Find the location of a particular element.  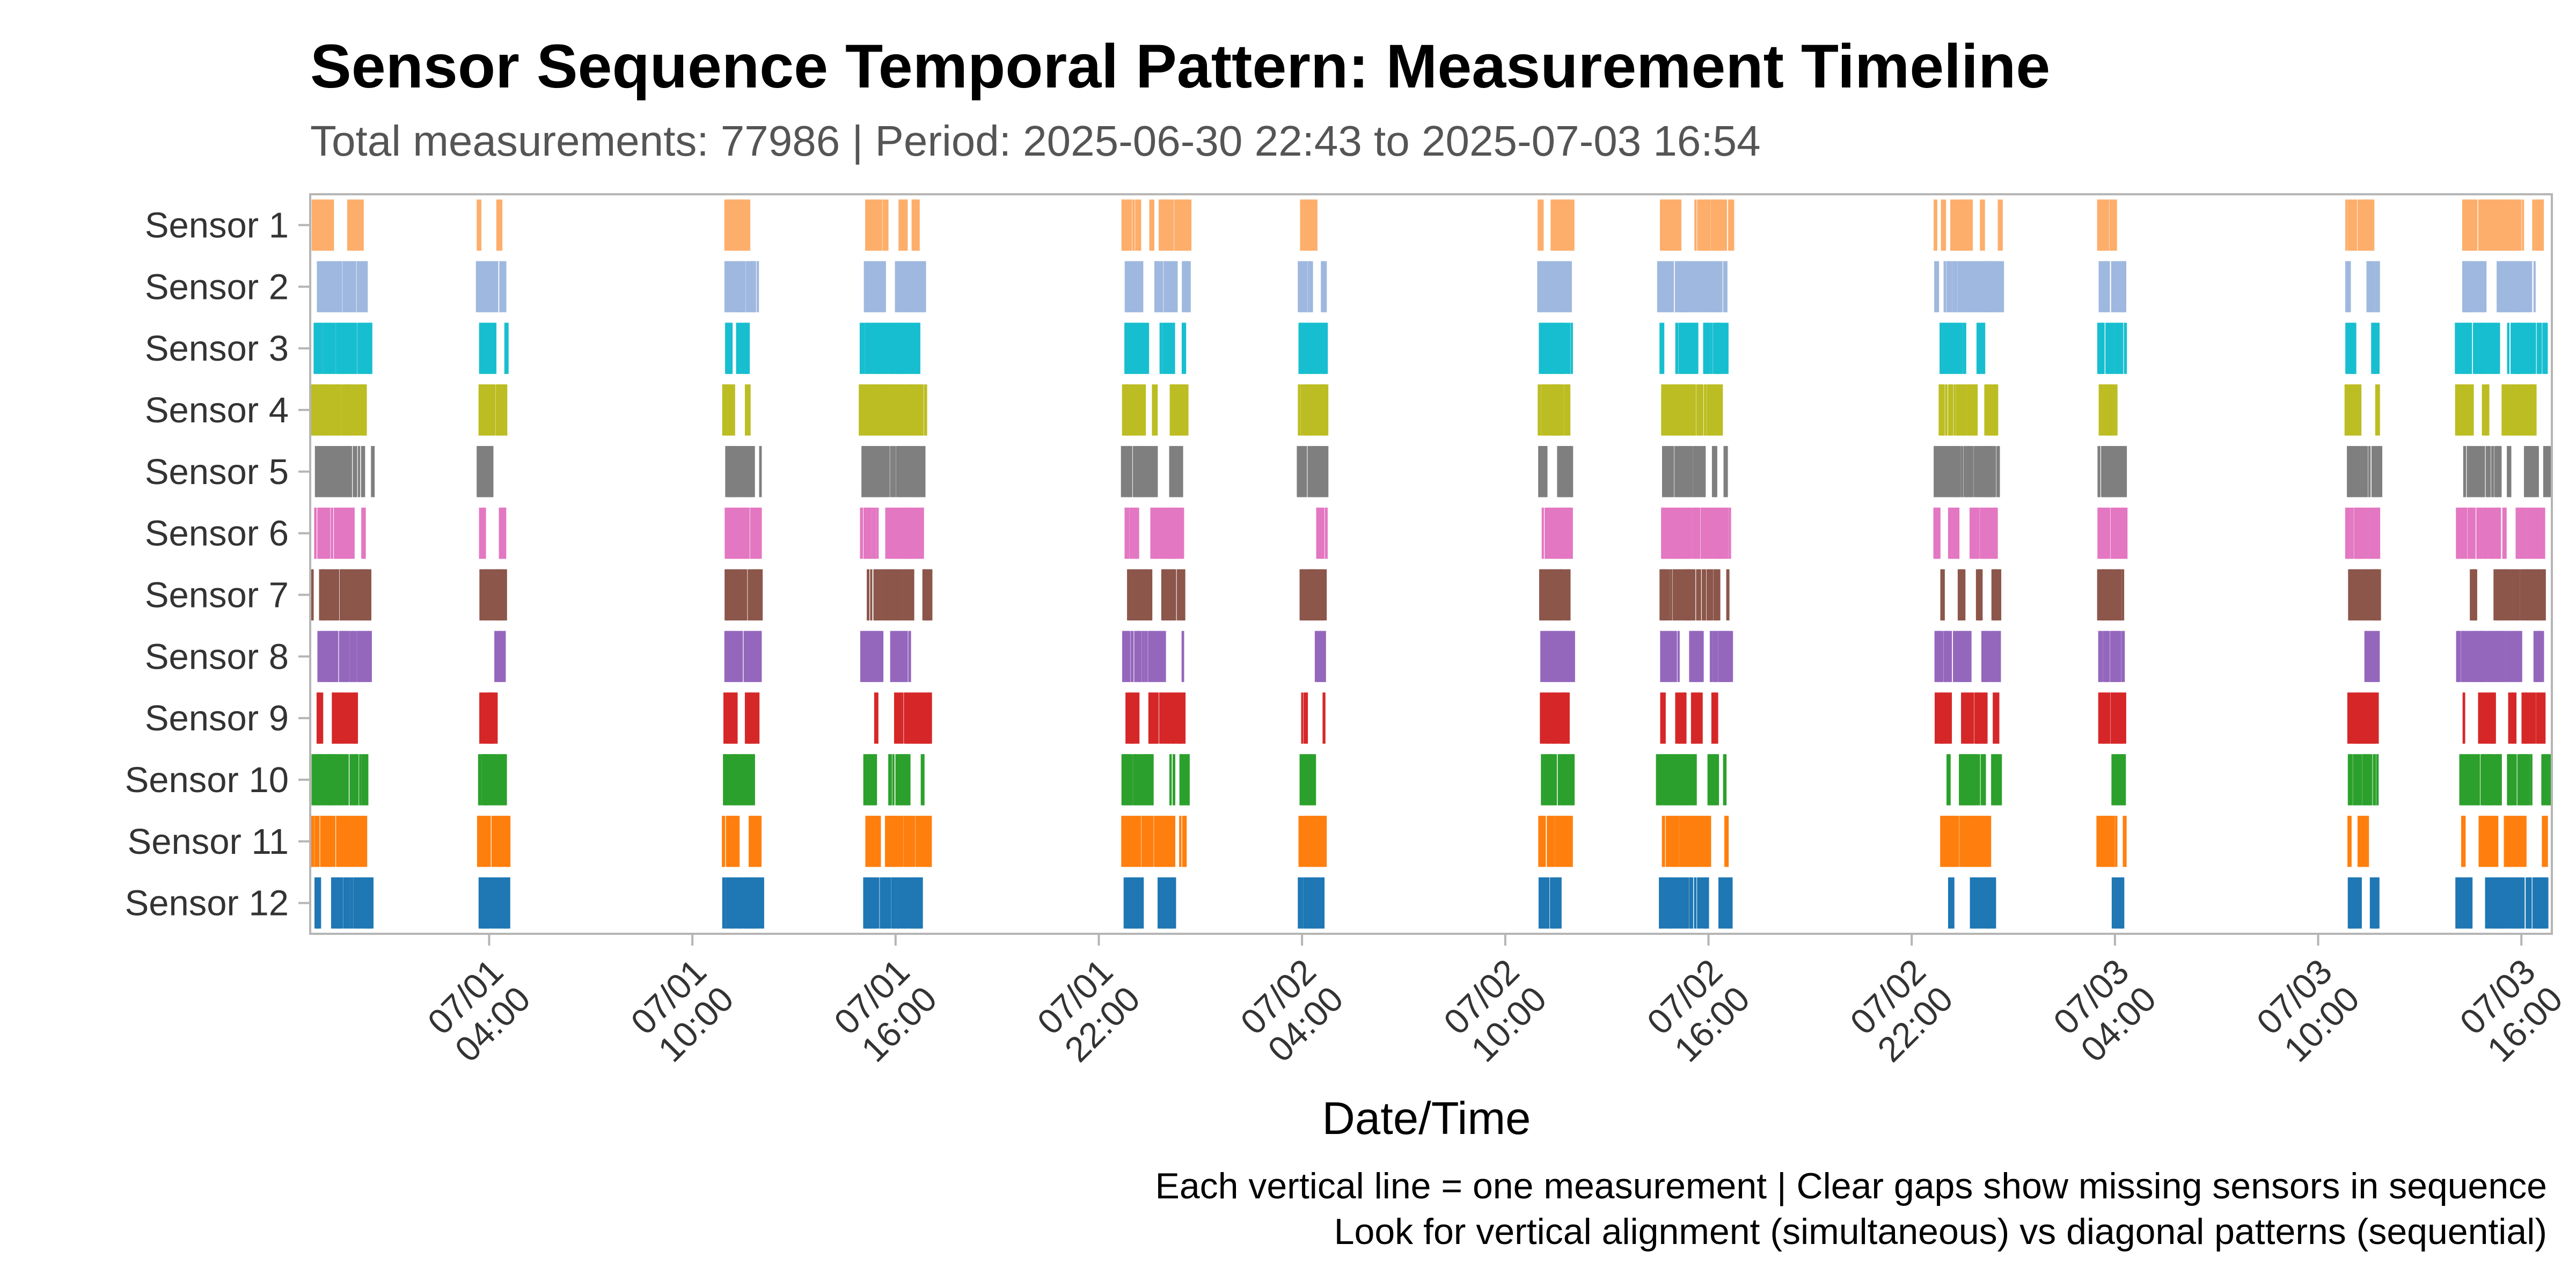

x-tick-label-8: 07/0222:00 is located at coordinates (1901, 1011).